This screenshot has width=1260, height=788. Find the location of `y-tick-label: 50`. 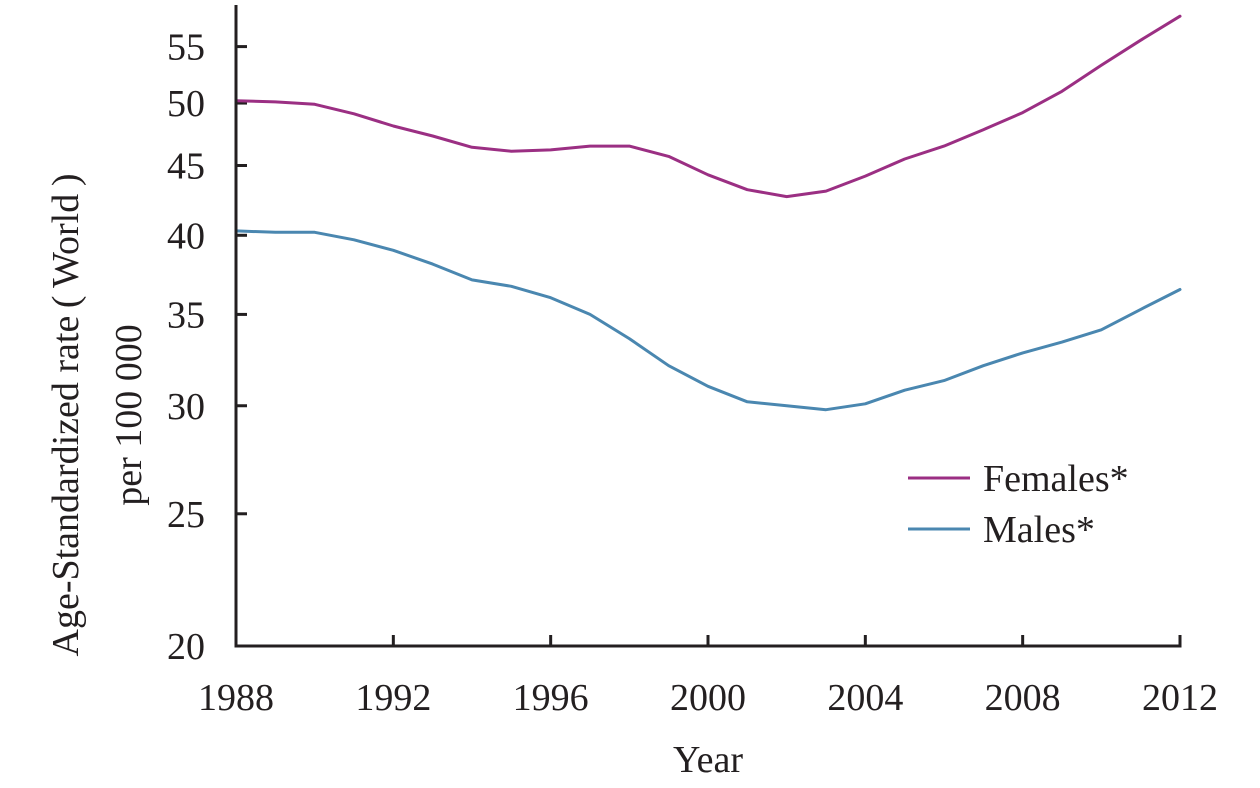

y-tick-label: 50 is located at coordinates (186, 104).